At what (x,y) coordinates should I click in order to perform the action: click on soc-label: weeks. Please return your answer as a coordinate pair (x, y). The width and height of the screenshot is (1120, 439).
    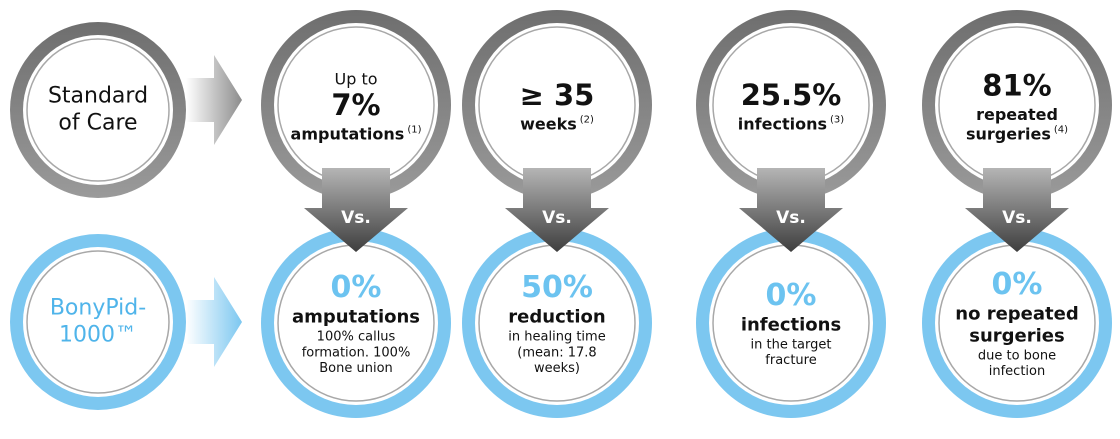
    Looking at the image, I should click on (548, 123).